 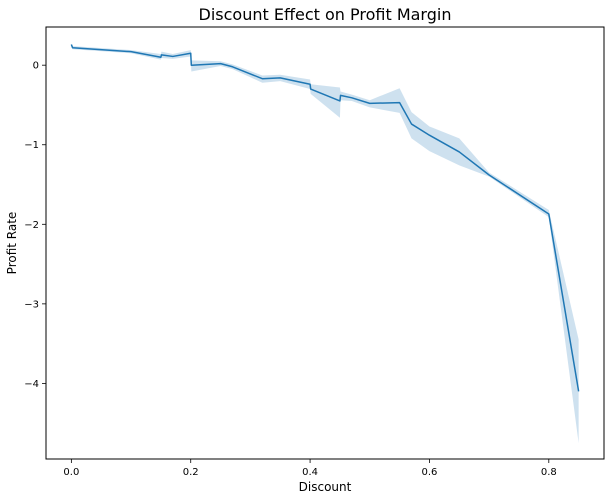 I want to click on y-tick-label: −4, so click(x=31, y=384).